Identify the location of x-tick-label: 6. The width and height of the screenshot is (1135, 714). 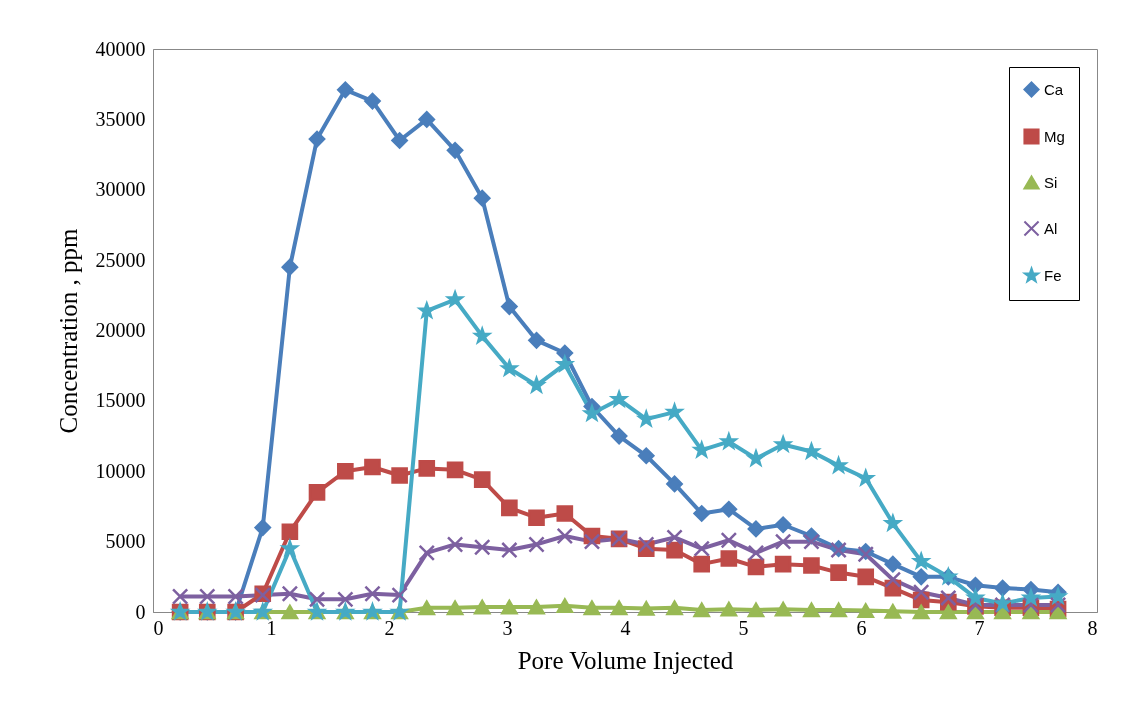
(861, 627).